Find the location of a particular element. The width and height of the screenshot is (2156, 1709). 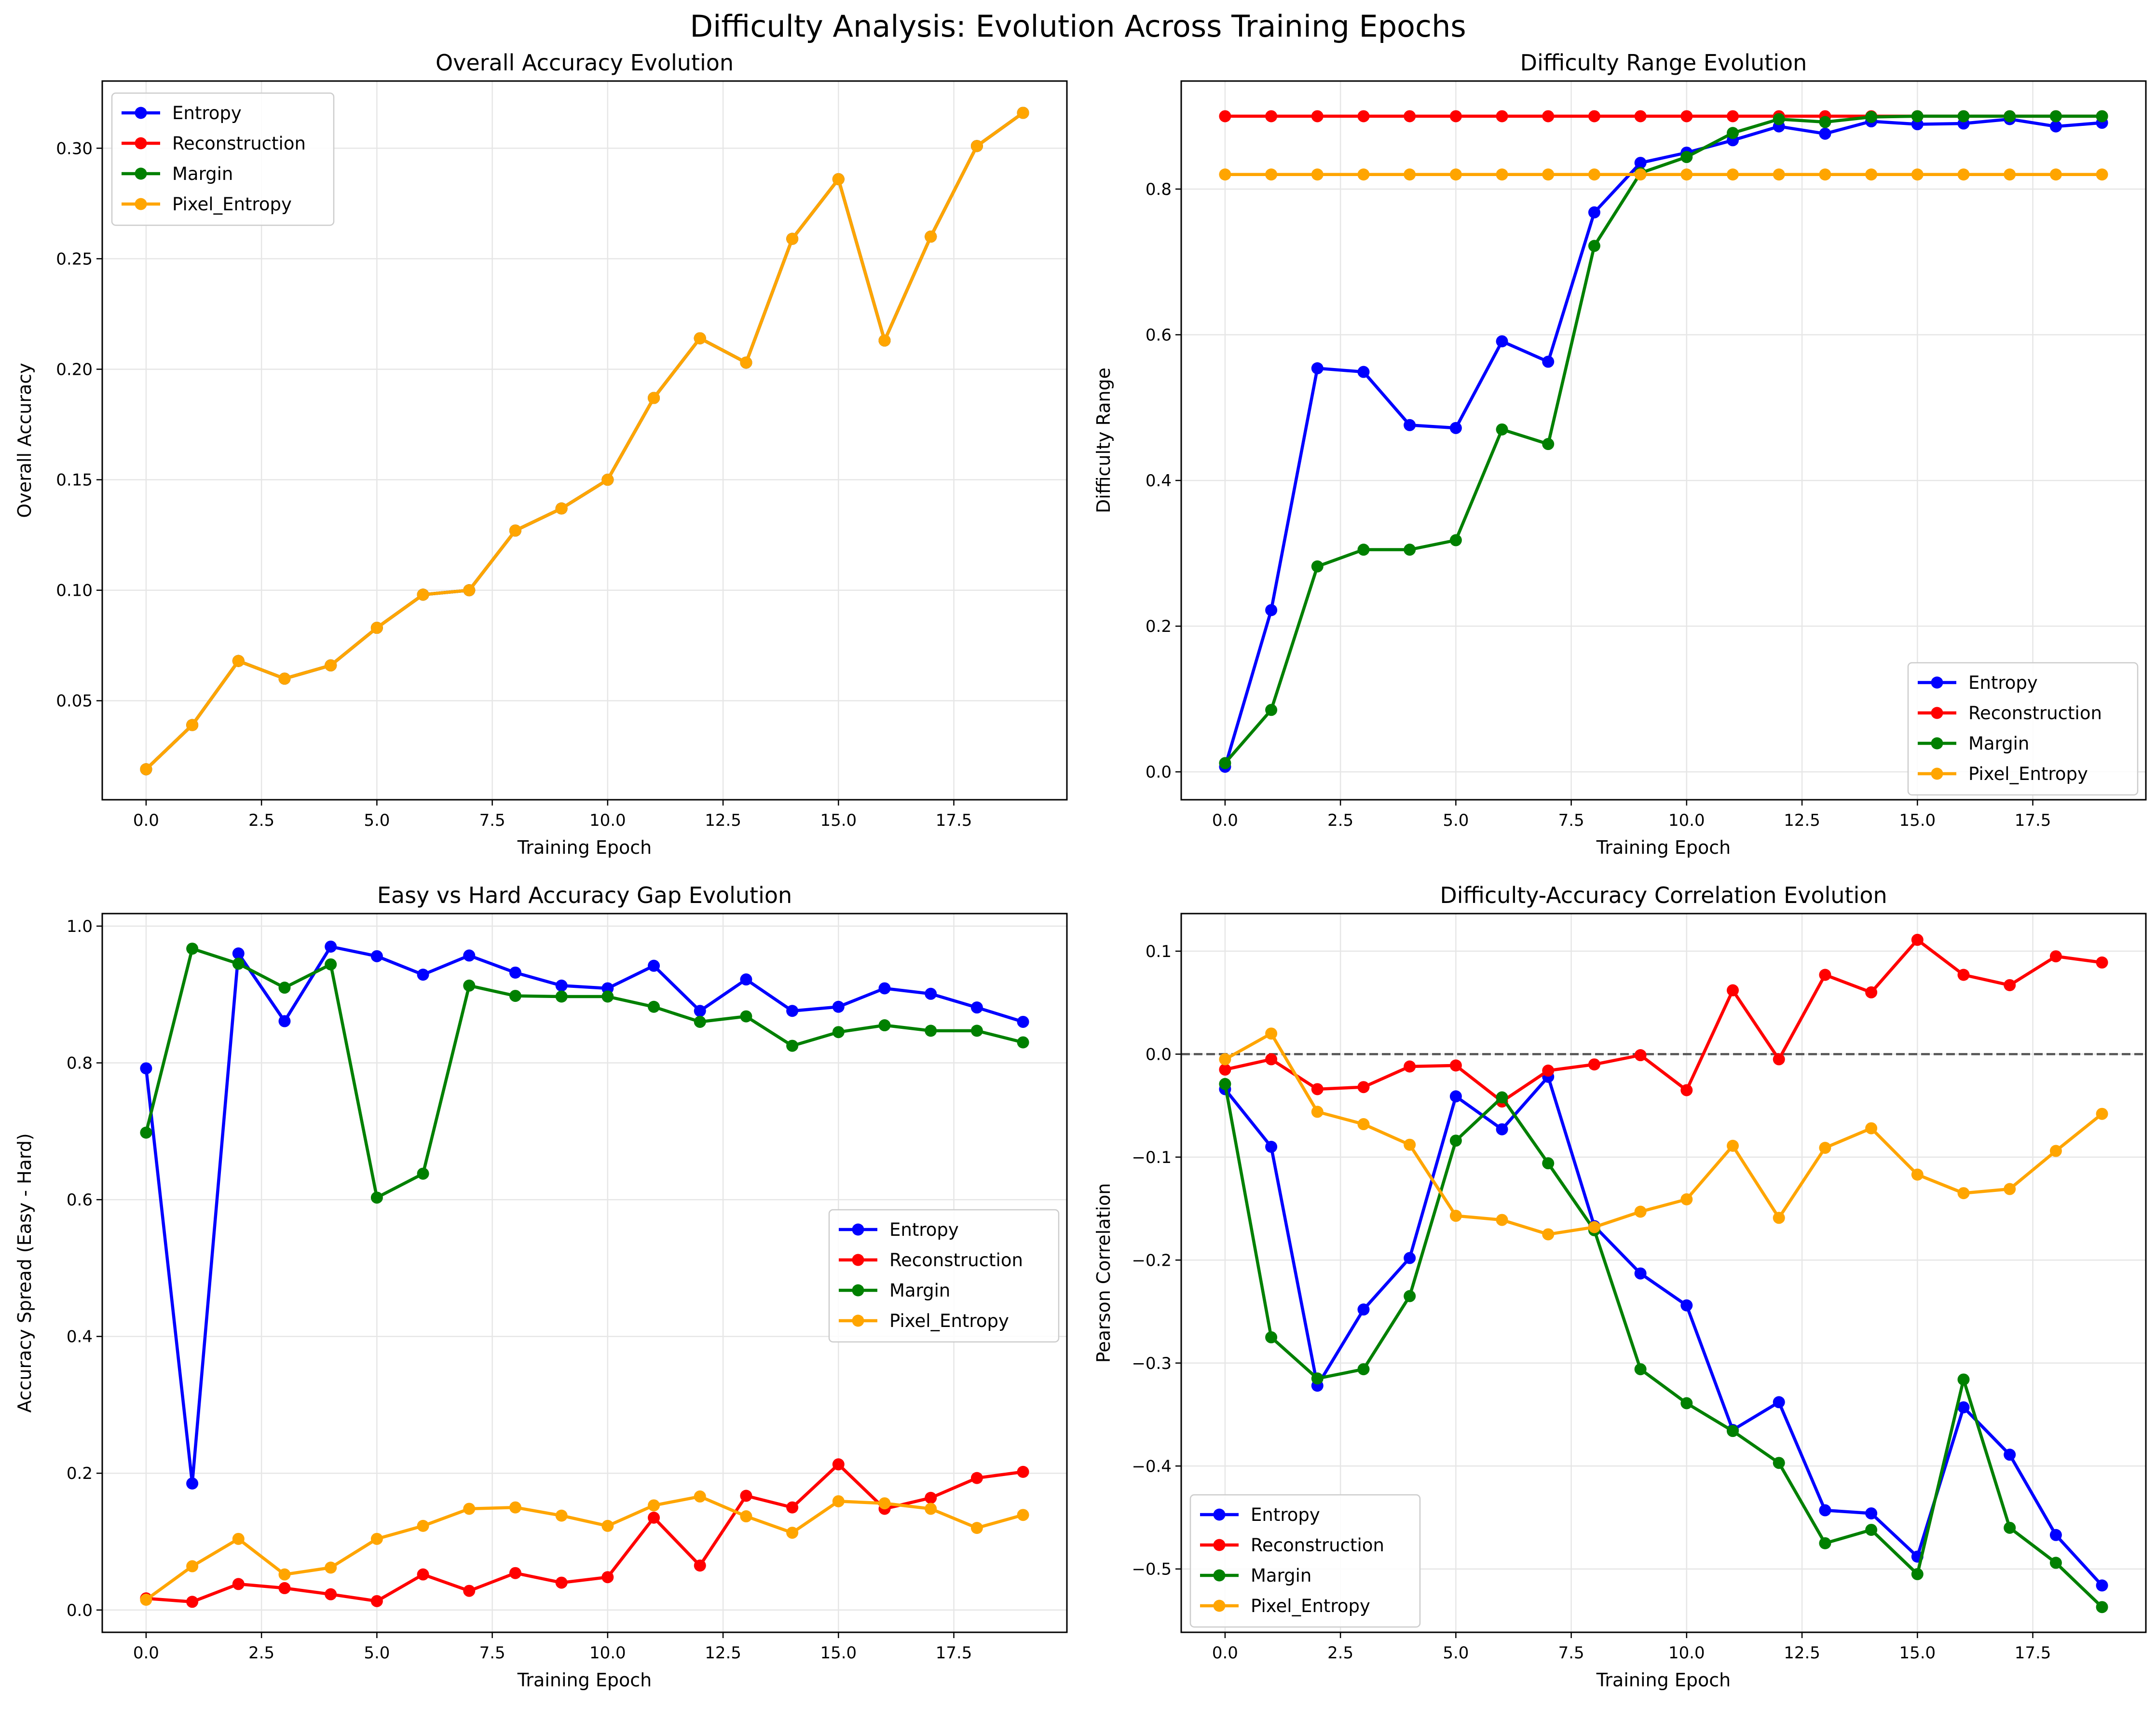

y-tick-label: −0.3 is located at coordinates (1152, 1363).